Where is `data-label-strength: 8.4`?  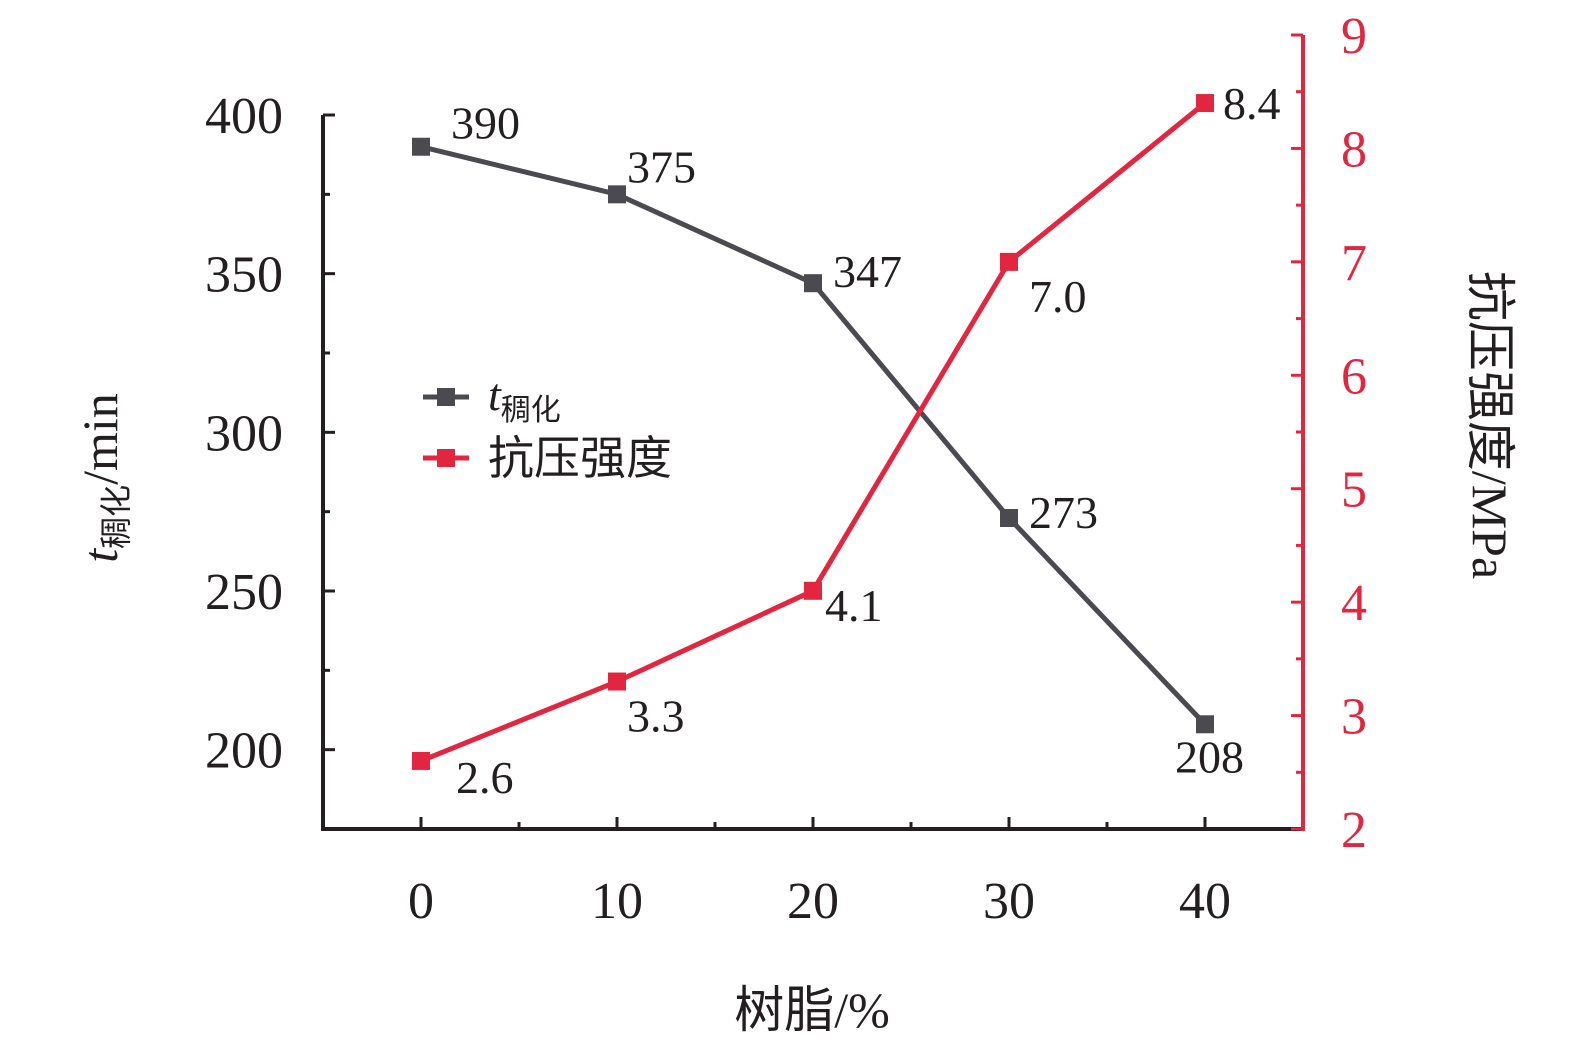
data-label-strength: 8.4 is located at coordinates (1252, 103).